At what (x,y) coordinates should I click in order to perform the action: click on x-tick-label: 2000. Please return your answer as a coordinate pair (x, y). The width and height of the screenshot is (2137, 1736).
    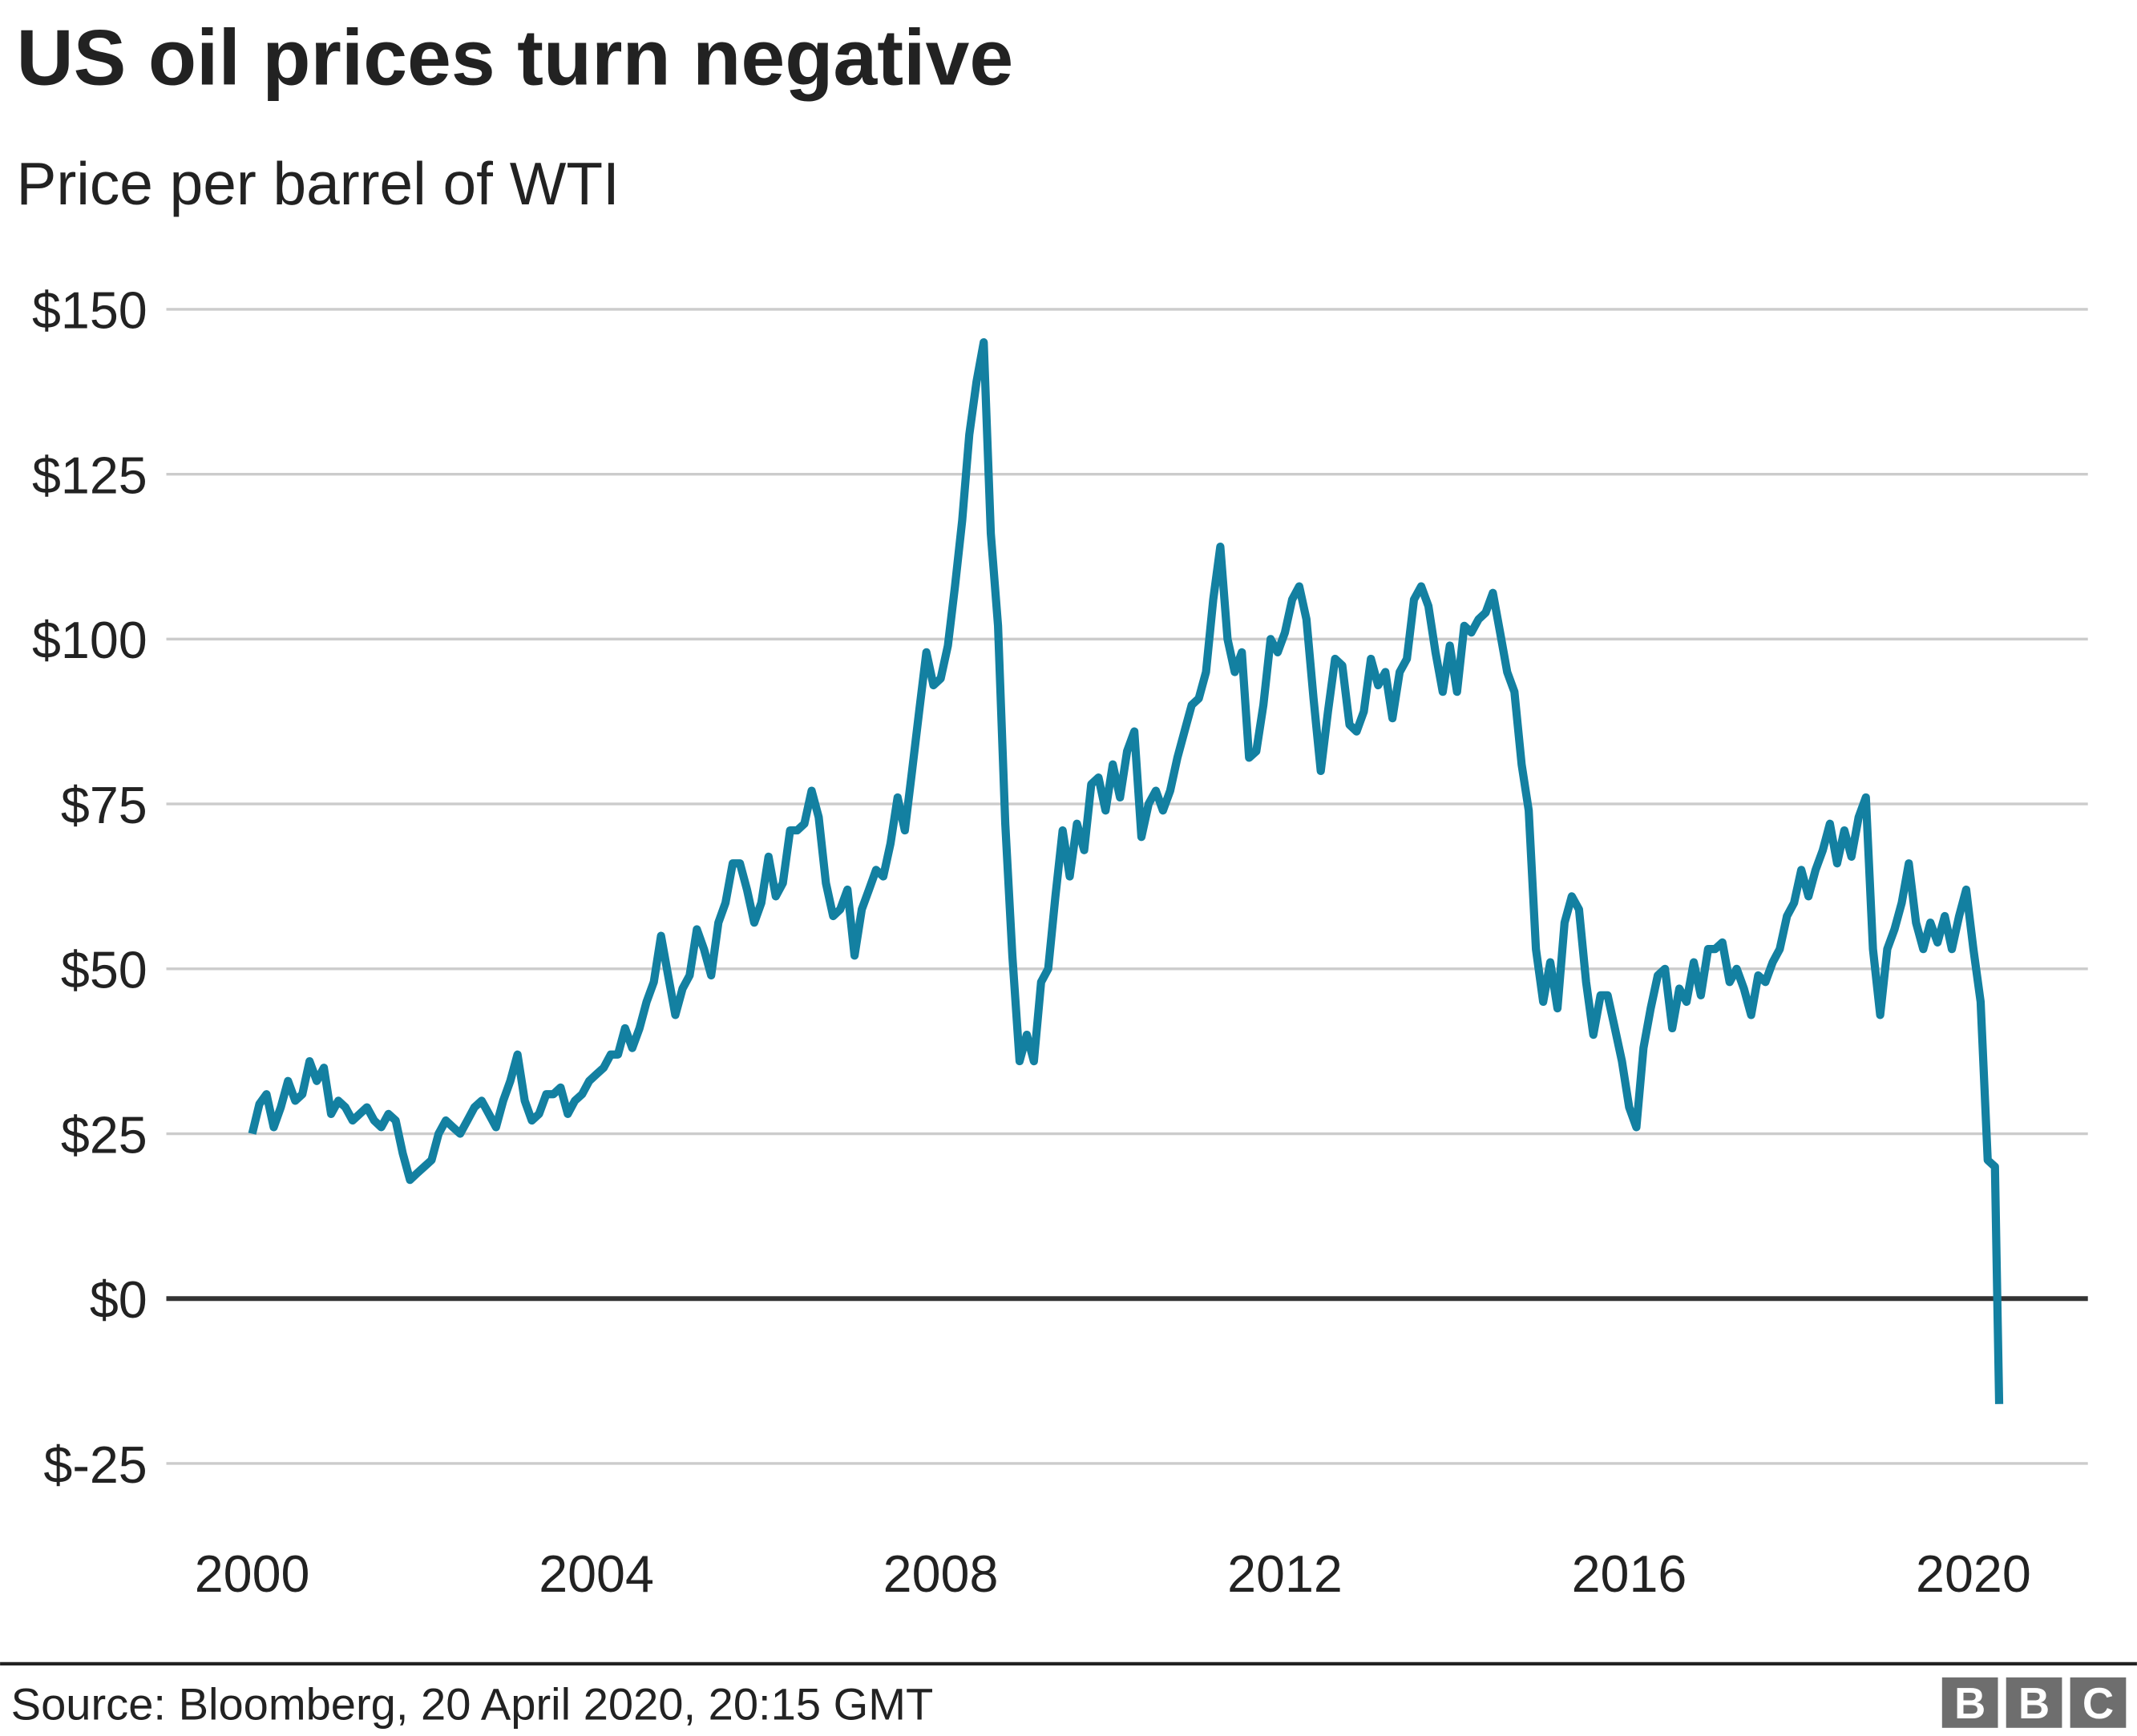
    Looking at the image, I should click on (252, 1574).